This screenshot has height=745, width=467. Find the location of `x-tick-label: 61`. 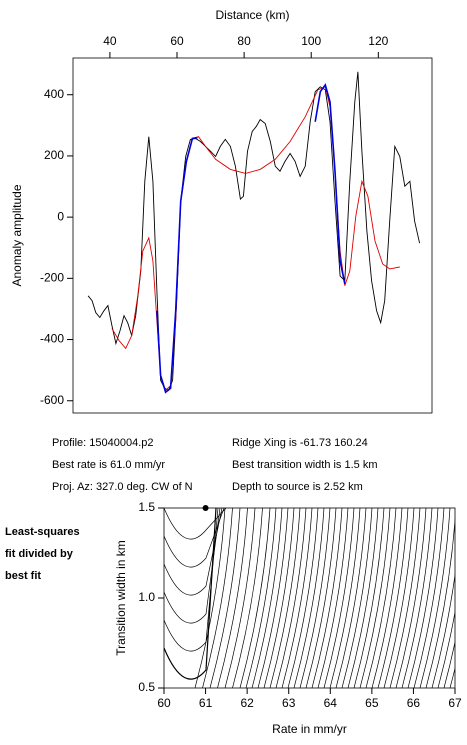

x-tick-label: 61 is located at coordinates (206, 703).